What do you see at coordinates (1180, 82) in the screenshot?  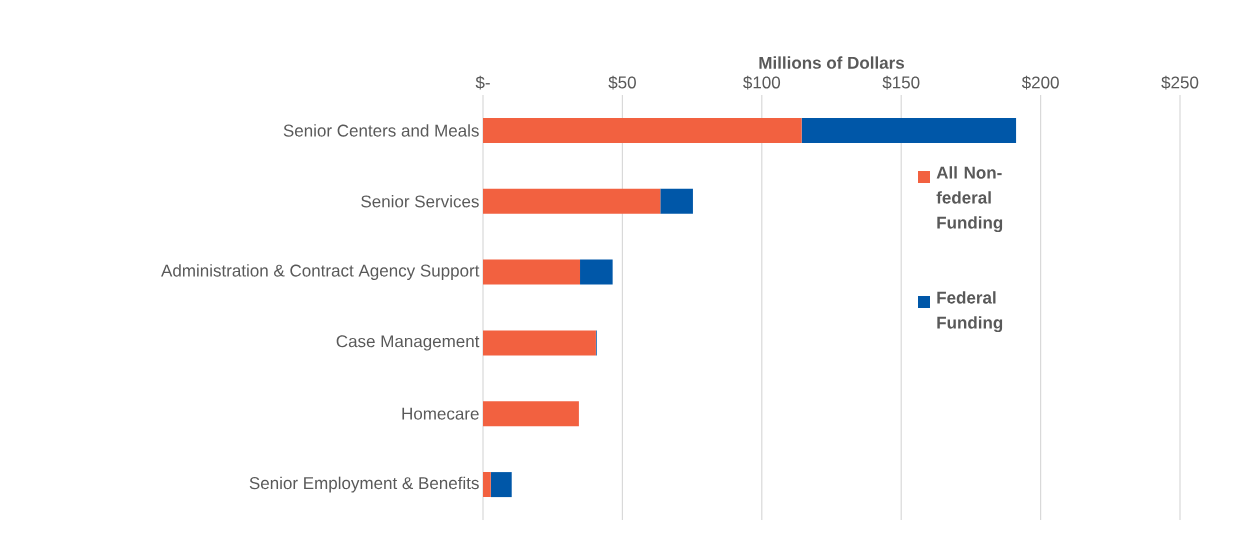 I see `x-tick-label: $250` at bounding box center [1180, 82].